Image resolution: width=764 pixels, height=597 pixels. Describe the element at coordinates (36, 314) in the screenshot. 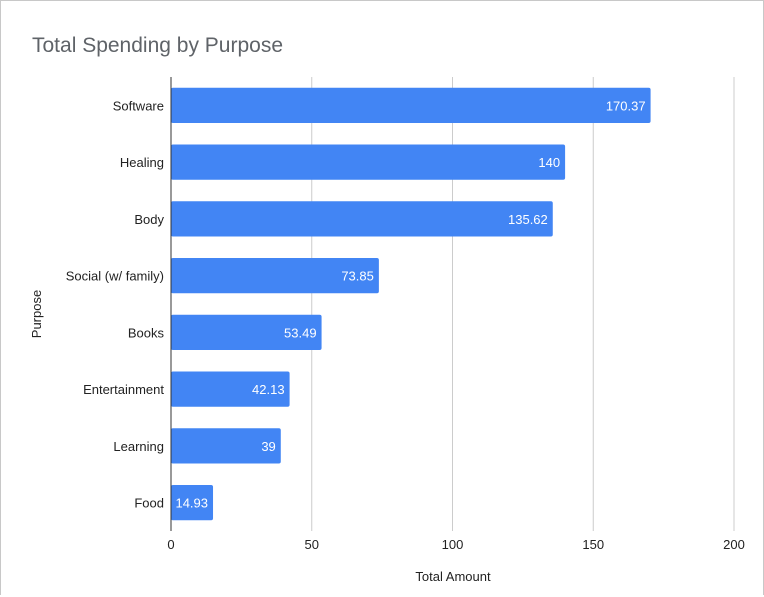

I see `y-axis-title: Purpose` at that location.